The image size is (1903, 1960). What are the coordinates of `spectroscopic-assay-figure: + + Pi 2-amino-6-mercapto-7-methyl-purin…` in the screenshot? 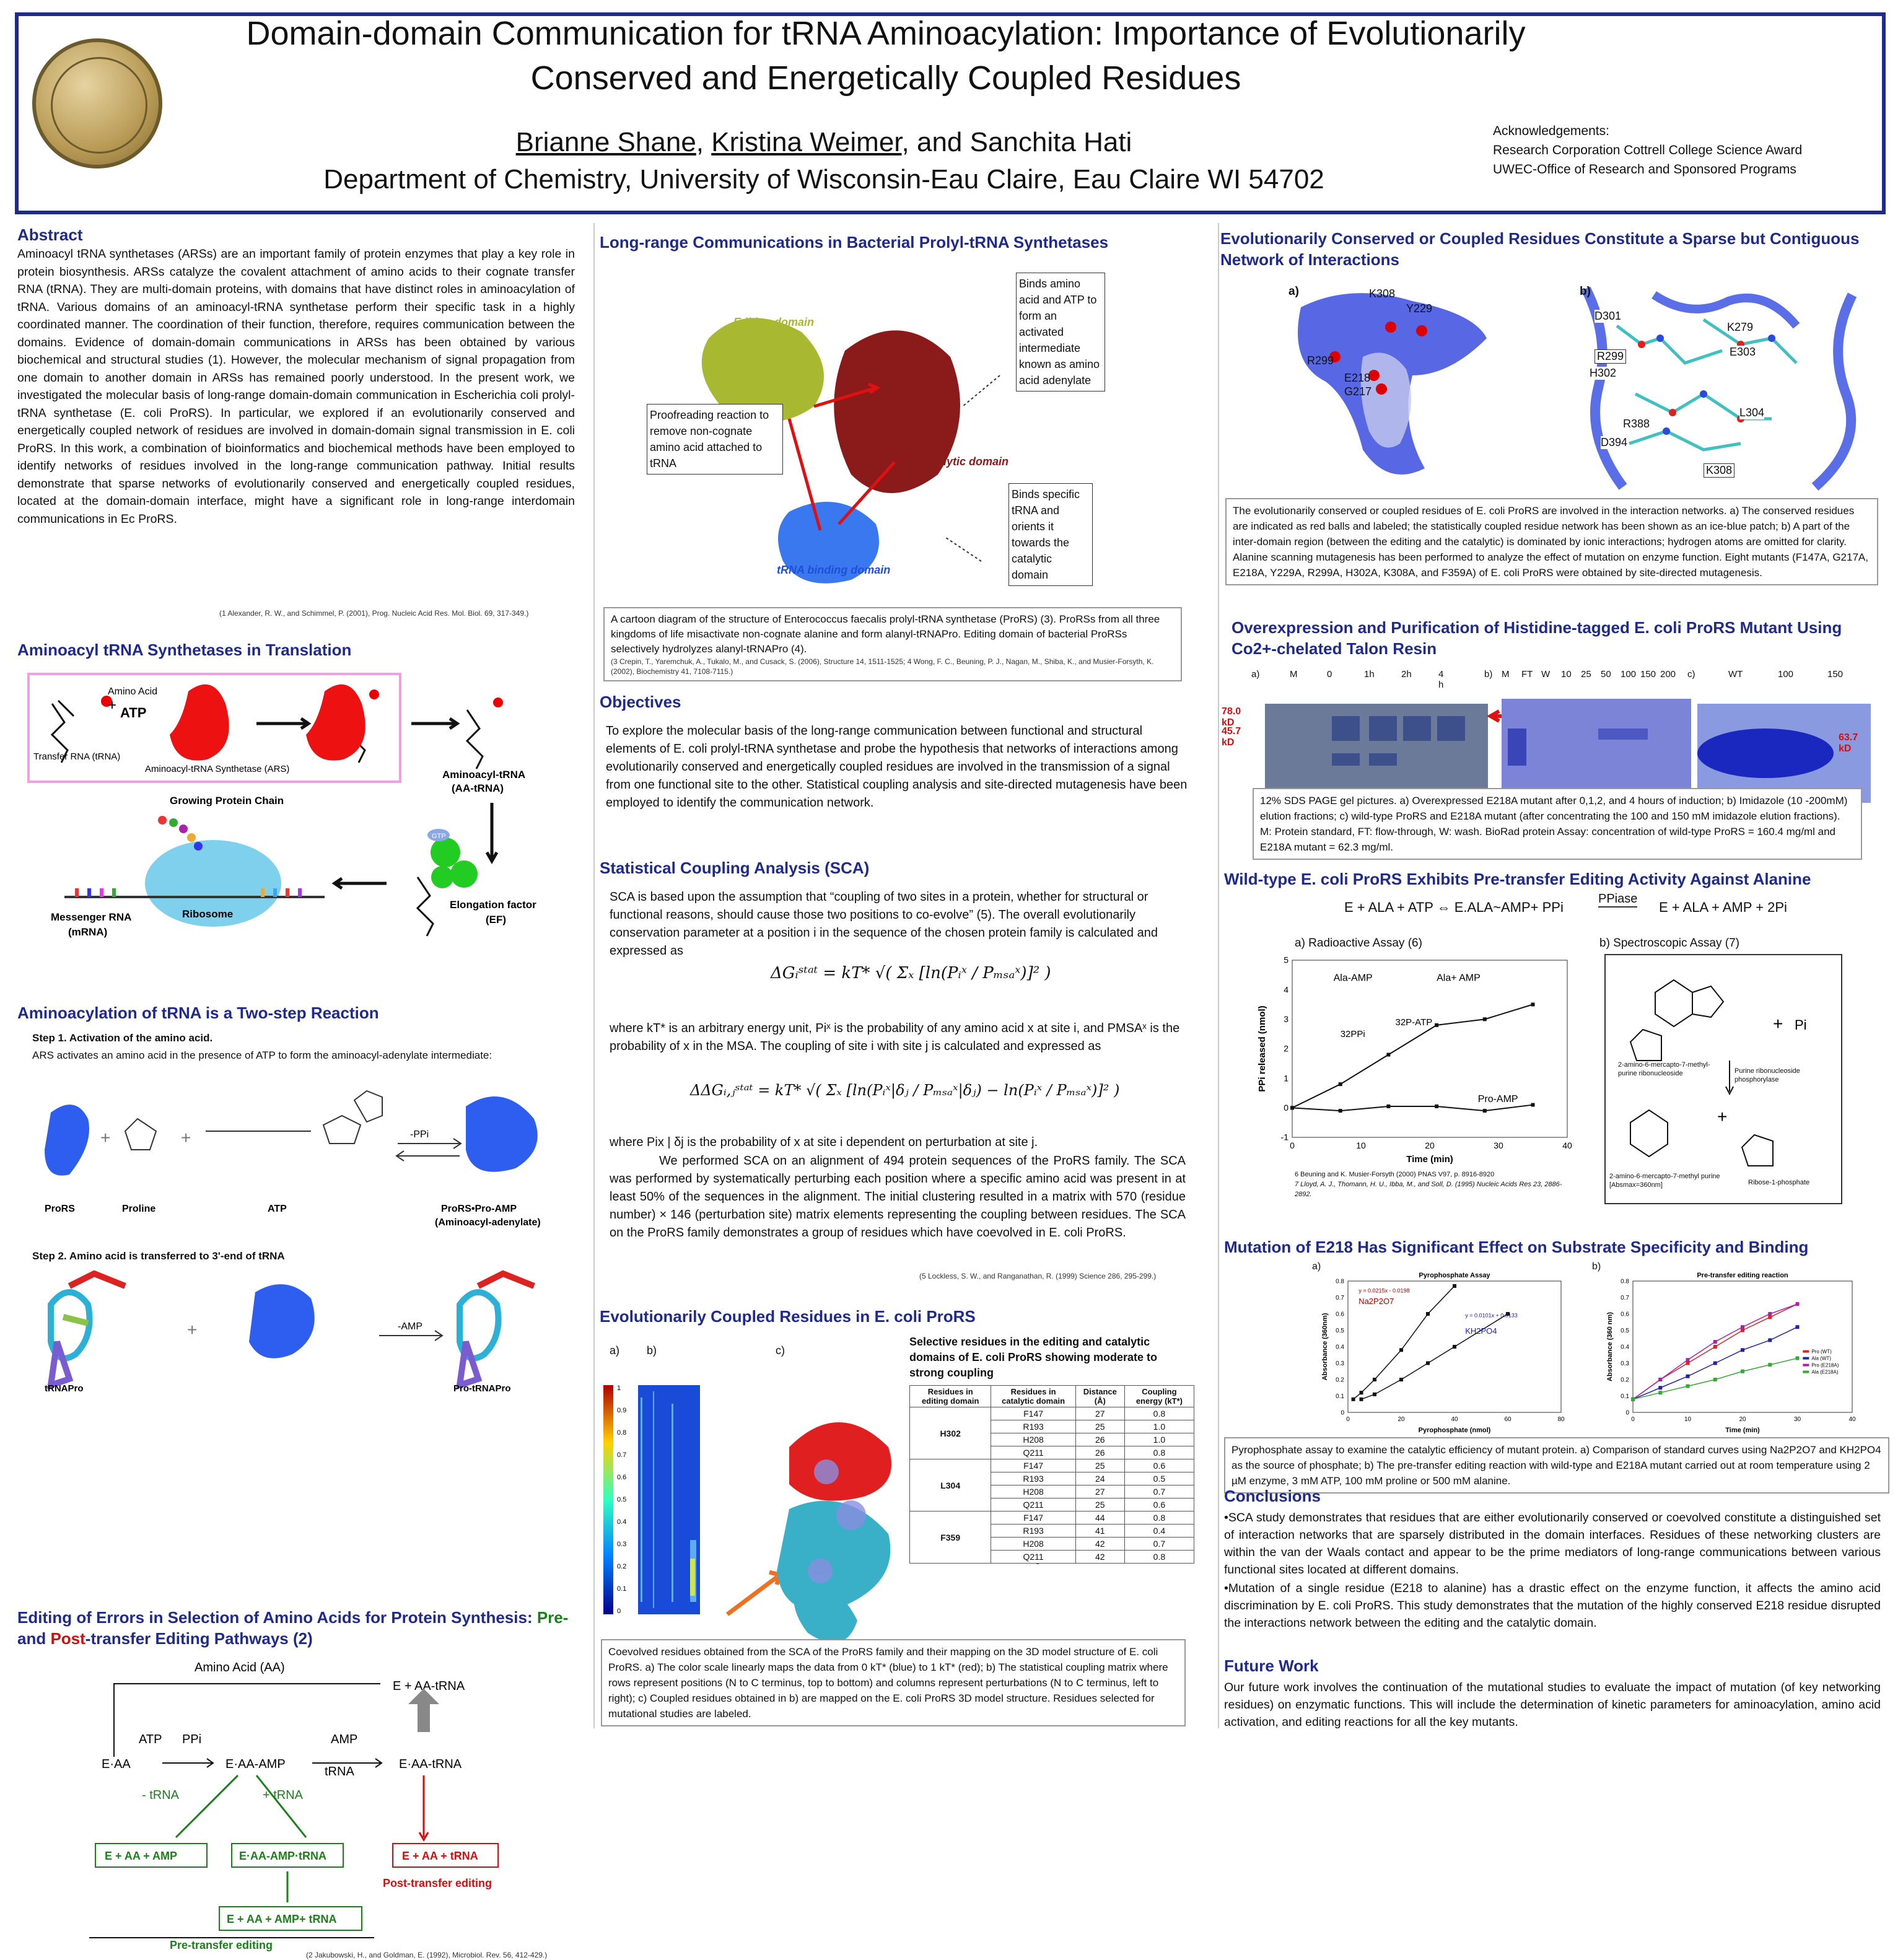 It's located at (1723, 1079).